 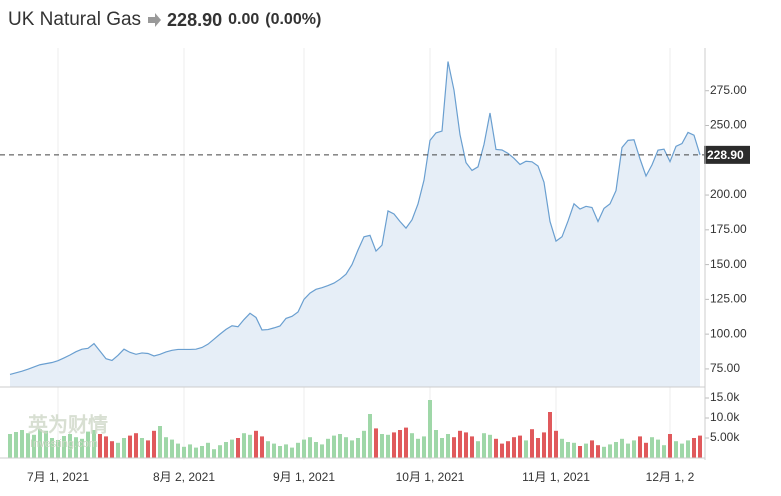 What do you see at coordinates (64, 444) in the screenshot?
I see `watermark-site: Investing.com` at bounding box center [64, 444].